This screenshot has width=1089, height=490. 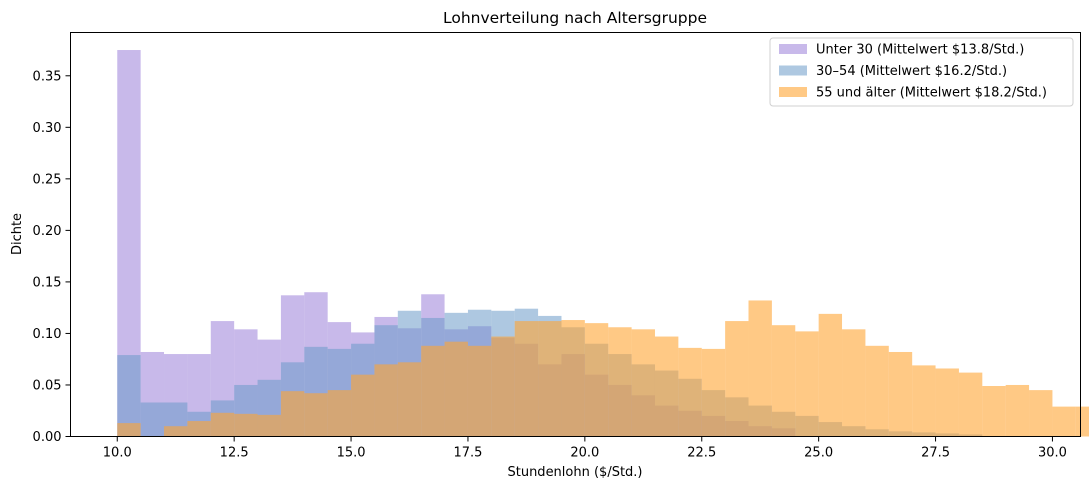 I want to click on x-tick-label-2: 15.0, so click(x=351, y=453).